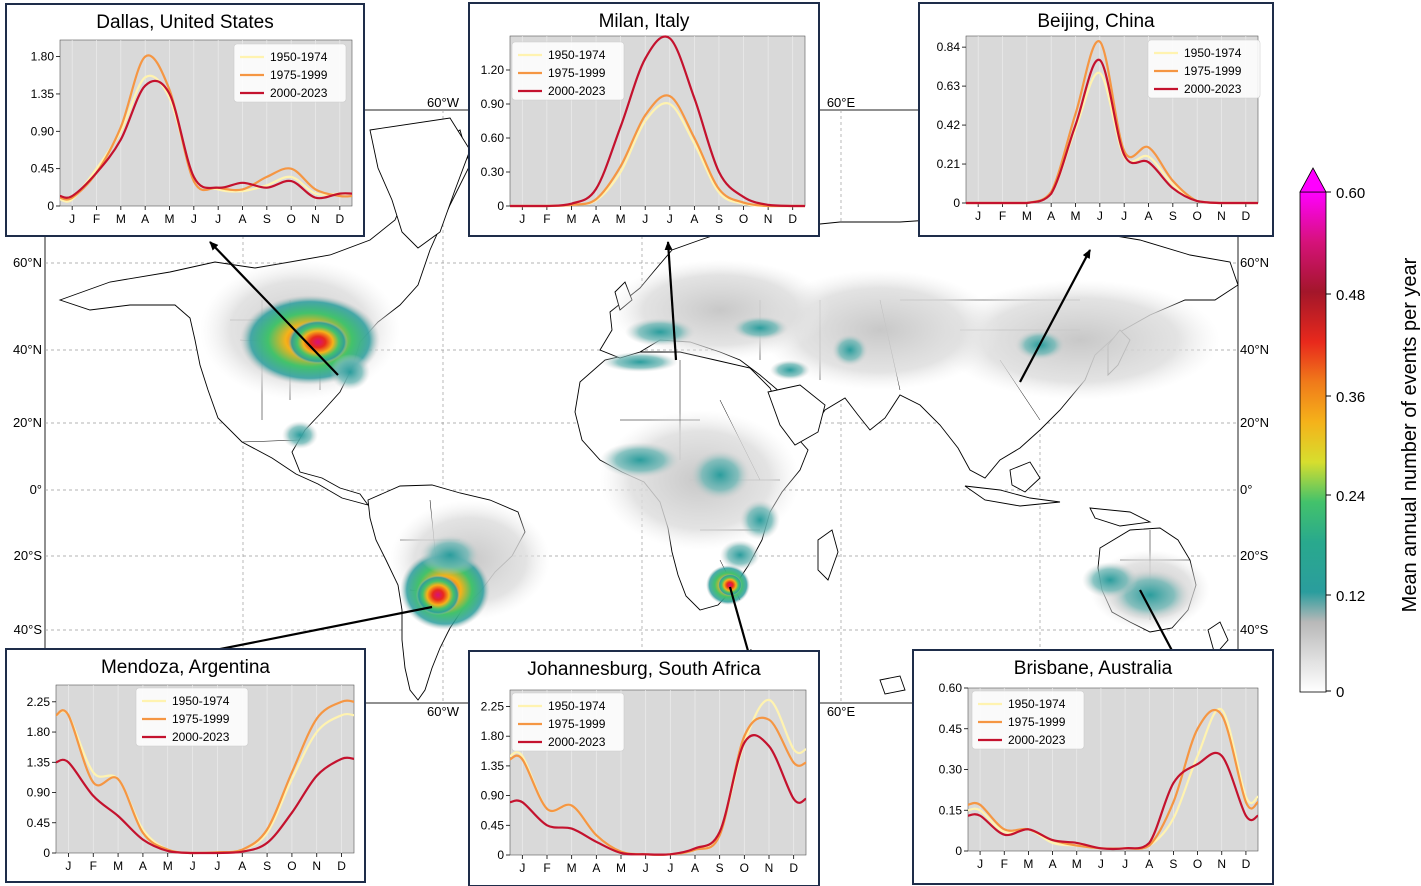 This screenshot has width=1421, height=886. I want to click on colorbar-tick: 0.24, so click(1350, 496).